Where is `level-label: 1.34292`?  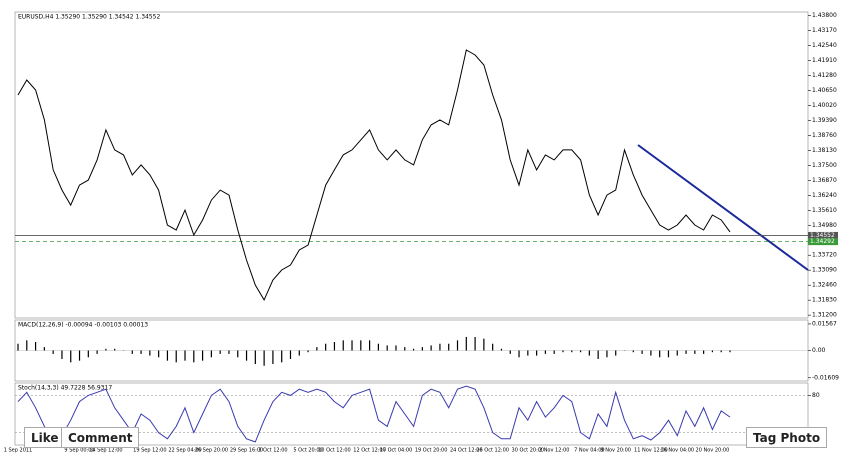 level-label: 1.34292 is located at coordinates (822, 241).